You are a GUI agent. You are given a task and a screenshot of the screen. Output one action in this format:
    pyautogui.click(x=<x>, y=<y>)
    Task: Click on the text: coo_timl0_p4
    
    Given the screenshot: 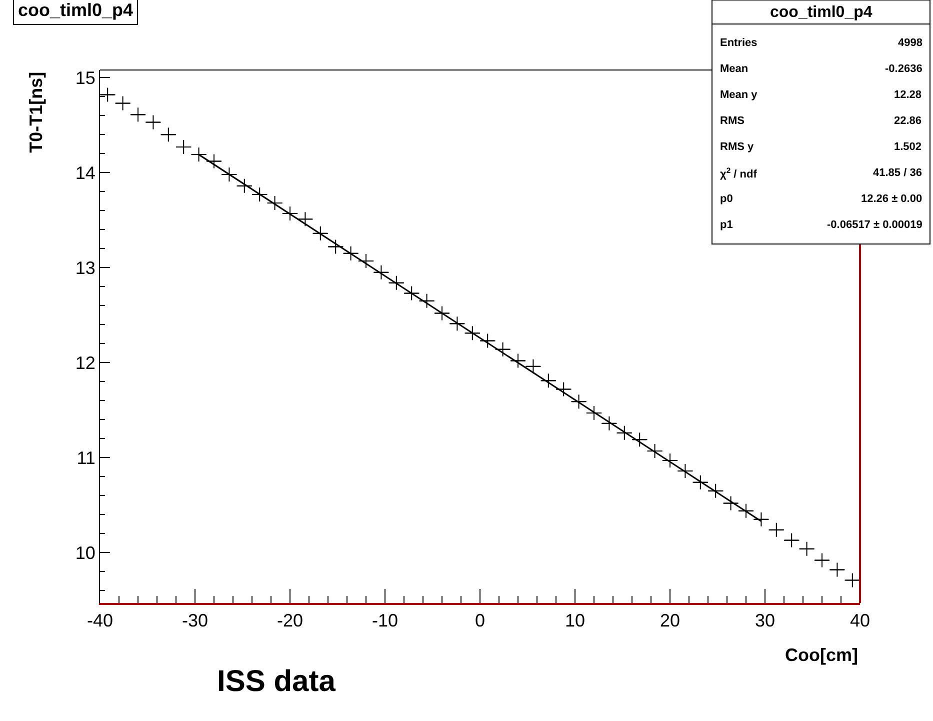 What is the action you would take?
    pyautogui.click(x=821, y=12)
    